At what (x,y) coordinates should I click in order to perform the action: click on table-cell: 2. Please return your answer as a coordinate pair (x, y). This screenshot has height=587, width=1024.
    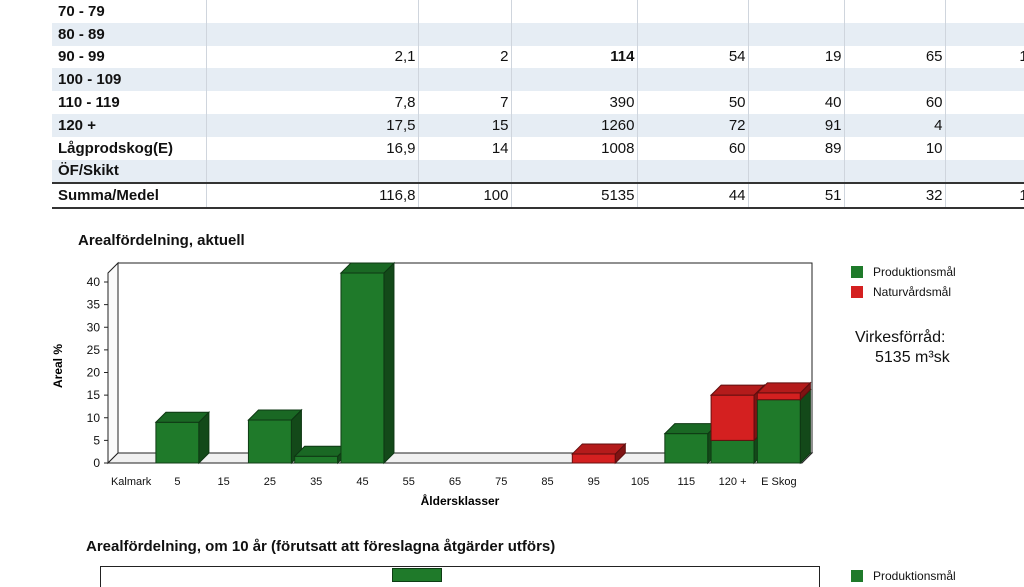
    Looking at the image, I should click on (465, 57).